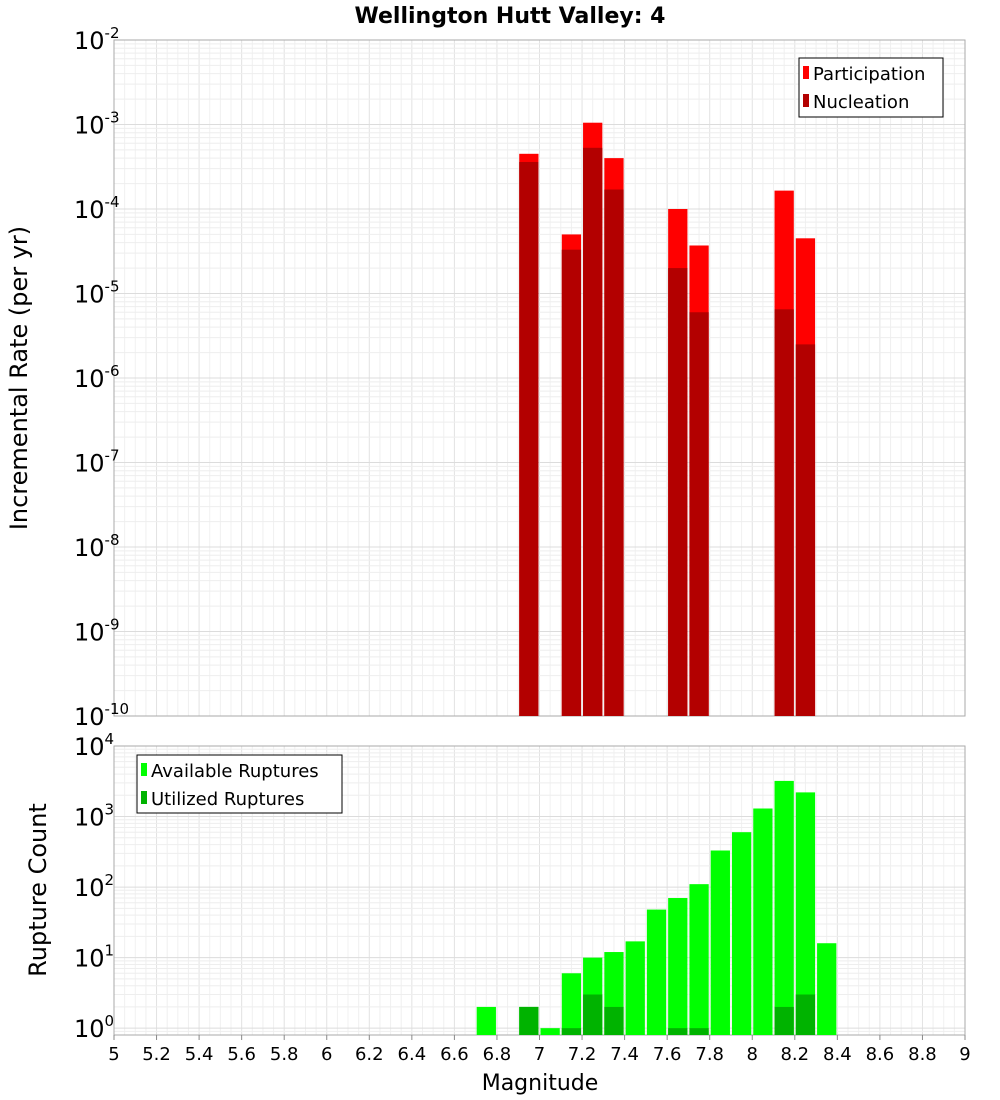 The width and height of the screenshot is (1000, 1100). What do you see at coordinates (235, 771) in the screenshot?
I see `available-ruptures-legend-label: Available Ruptures` at bounding box center [235, 771].